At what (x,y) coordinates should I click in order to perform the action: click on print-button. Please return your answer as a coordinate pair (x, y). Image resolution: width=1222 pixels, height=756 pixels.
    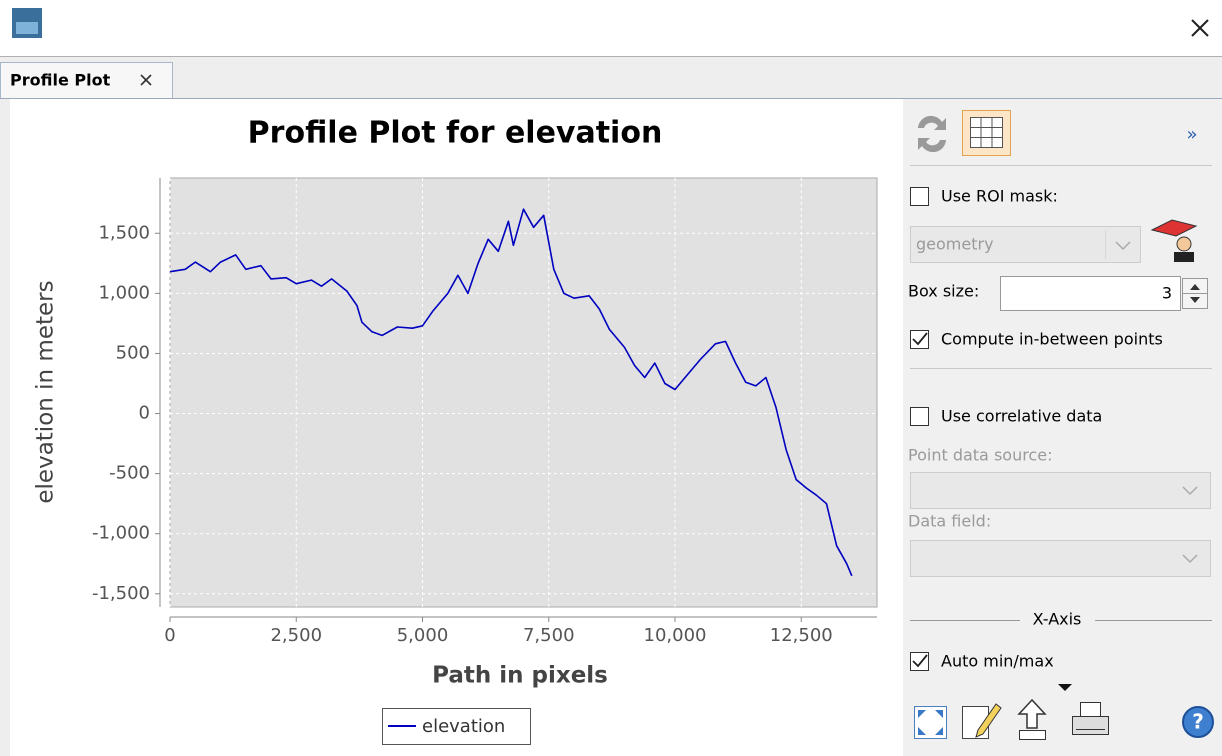
    Looking at the image, I should click on (1090, 718).